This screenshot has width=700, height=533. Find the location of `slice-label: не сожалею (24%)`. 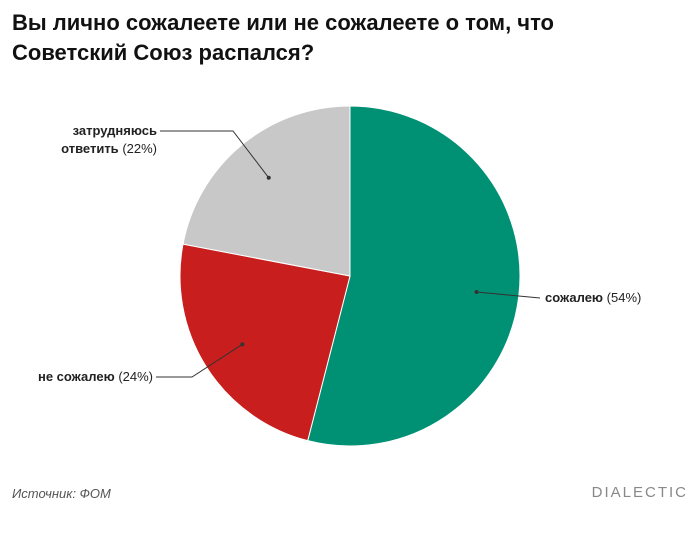

slice-label: не сожалею (24%) is located at coordinates (95, 377).